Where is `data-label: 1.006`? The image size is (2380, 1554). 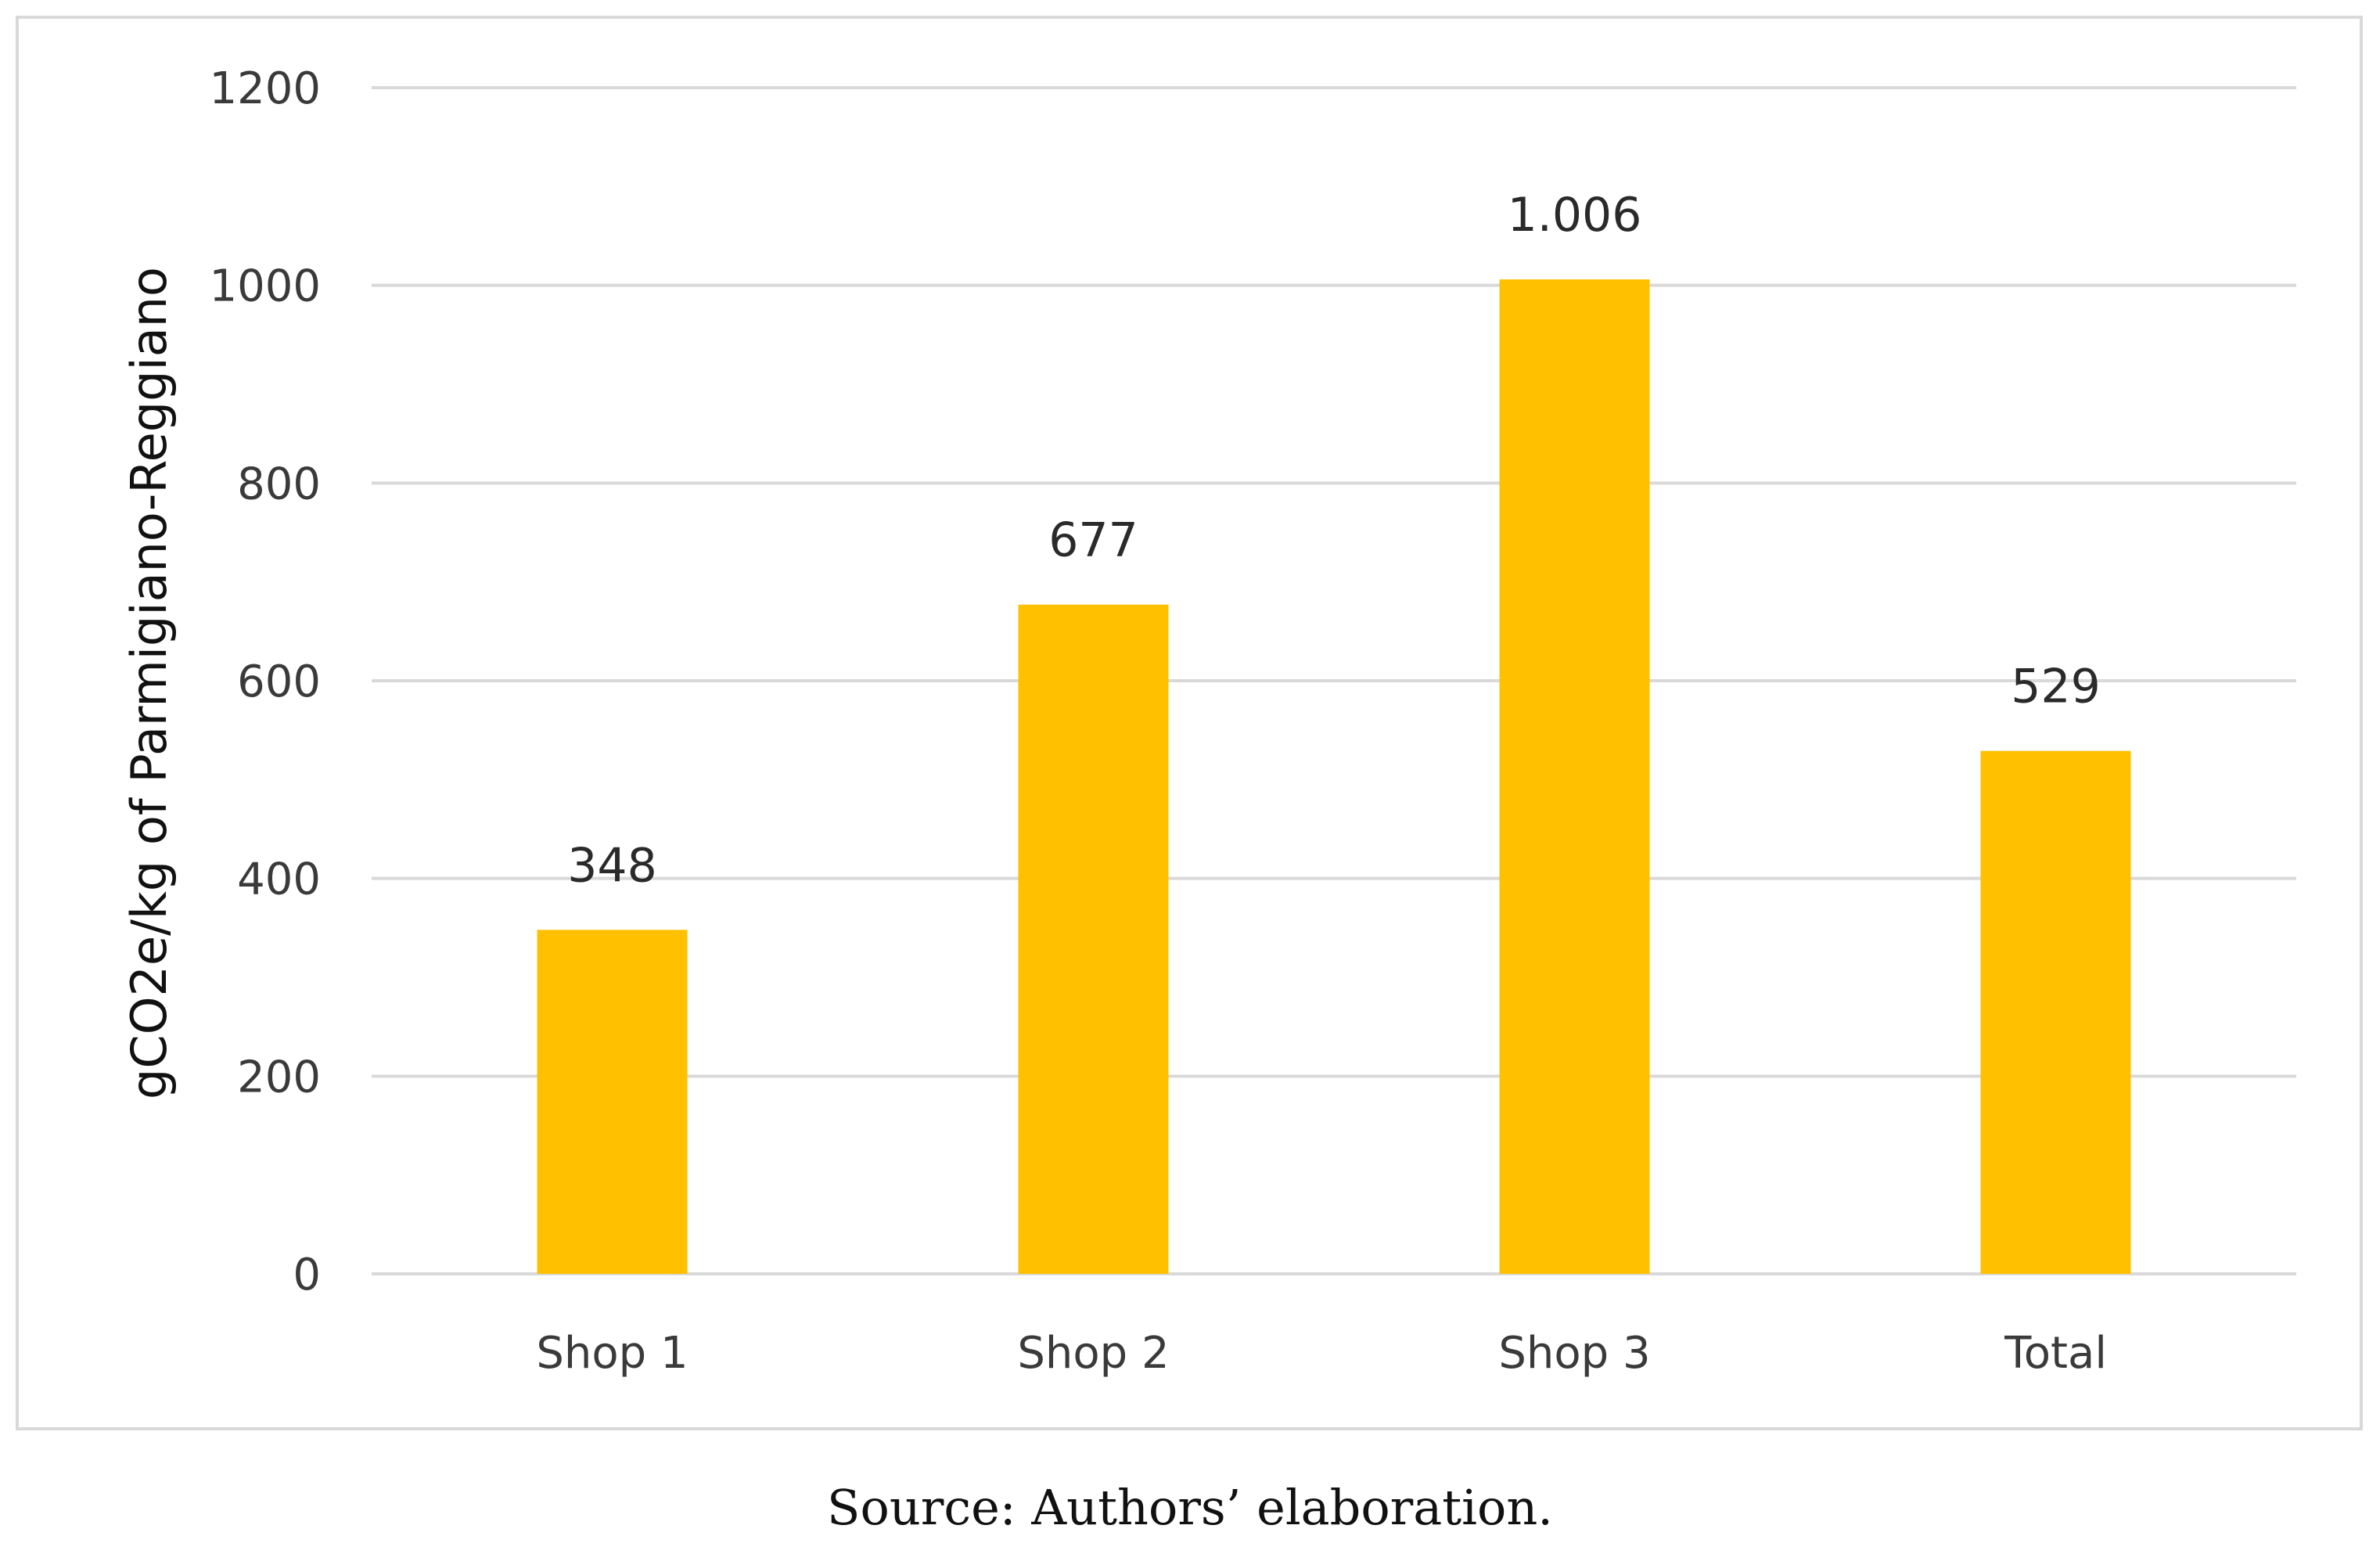 data-label: 1.006 is located at coordinates (1575, 216).